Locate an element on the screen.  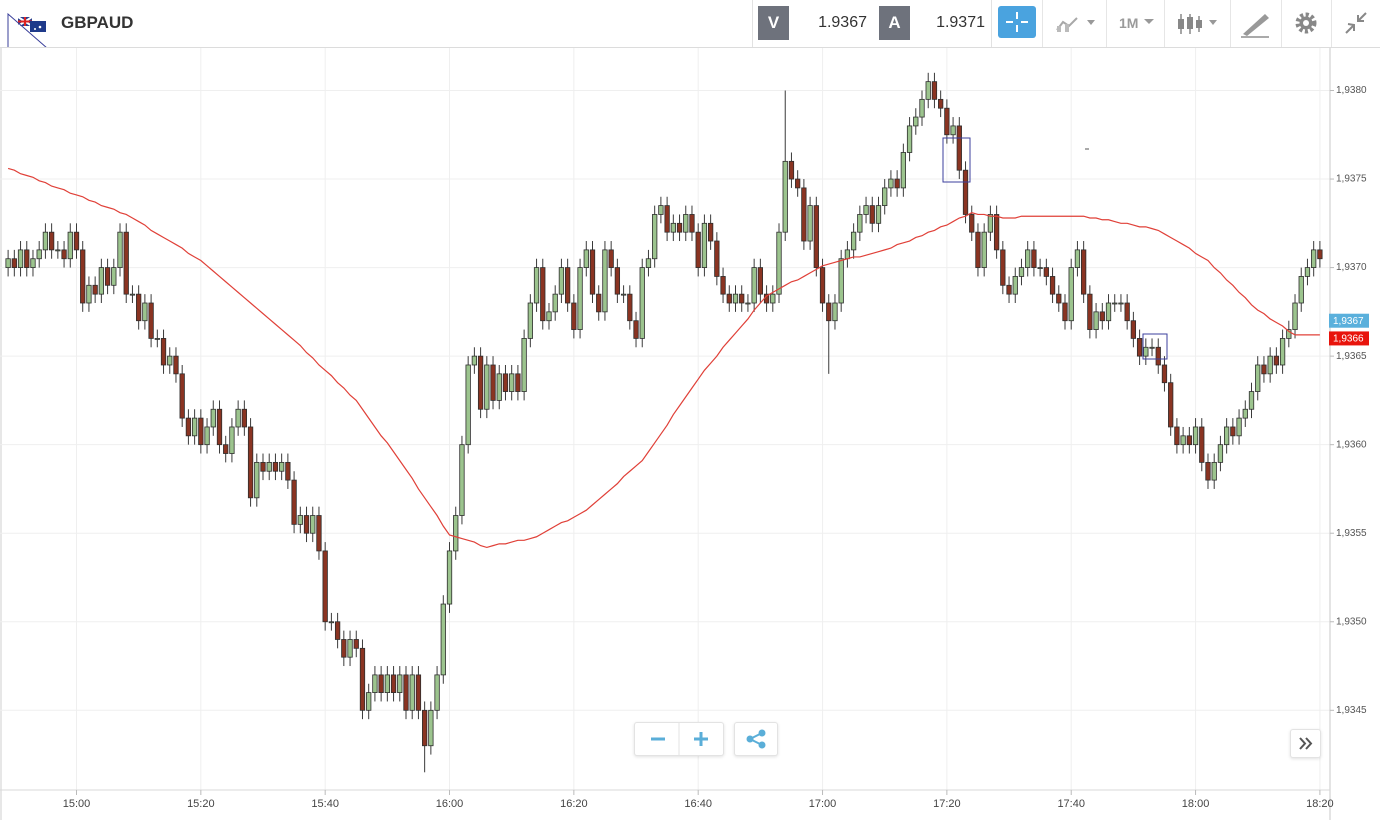
x-tick-label: 16:20 is located at coordinates (574, 804).